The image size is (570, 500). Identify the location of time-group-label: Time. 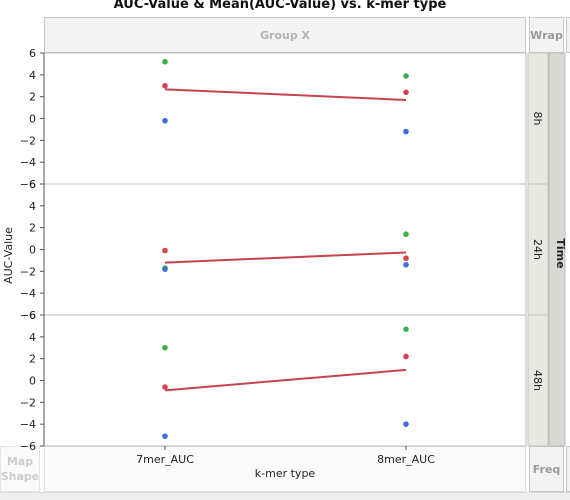
(560, 253).